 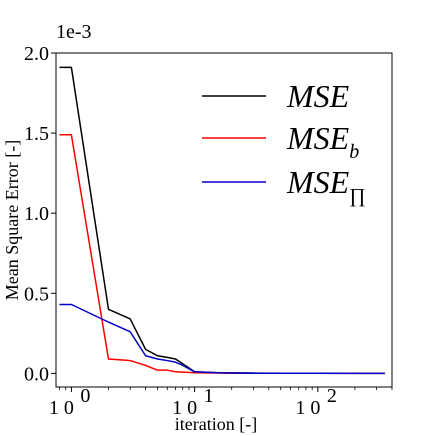 What do you see at coordinates (85, 396) in the screenshot?
I see `x-tick-exponent: 0` at bounding box center [85, 396].